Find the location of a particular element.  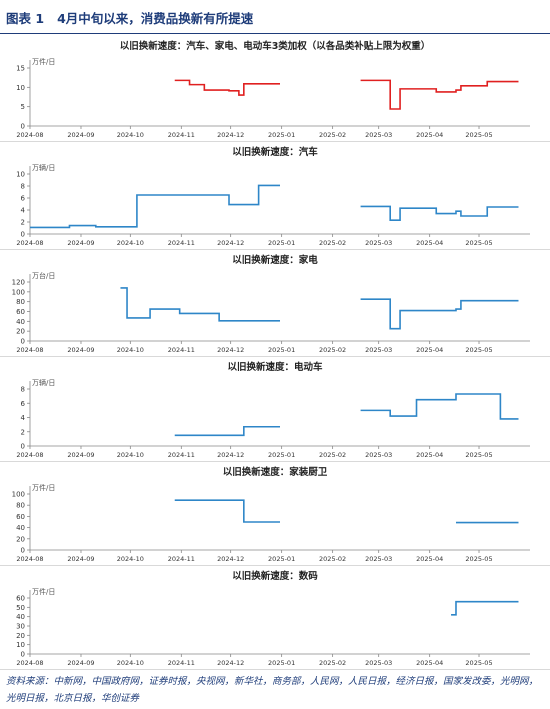

y-tick-label: 2 is located at coordinates (23, 223).